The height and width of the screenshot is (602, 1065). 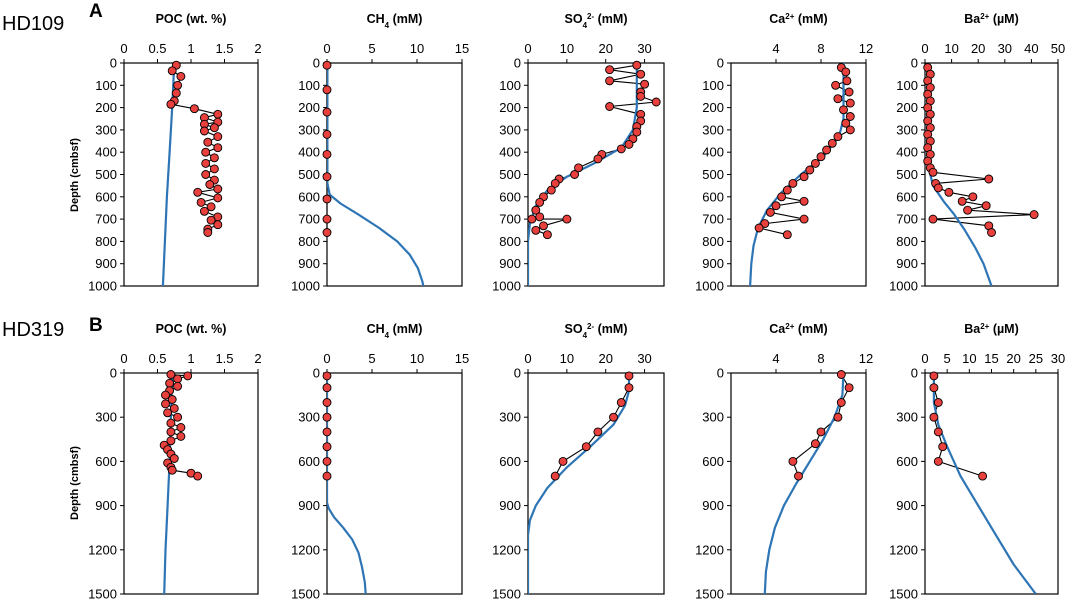 What do you see at coordinates (924, 48) in the screenshot?
I see `x-tick-label: 0` at bounding box center [924, 48].